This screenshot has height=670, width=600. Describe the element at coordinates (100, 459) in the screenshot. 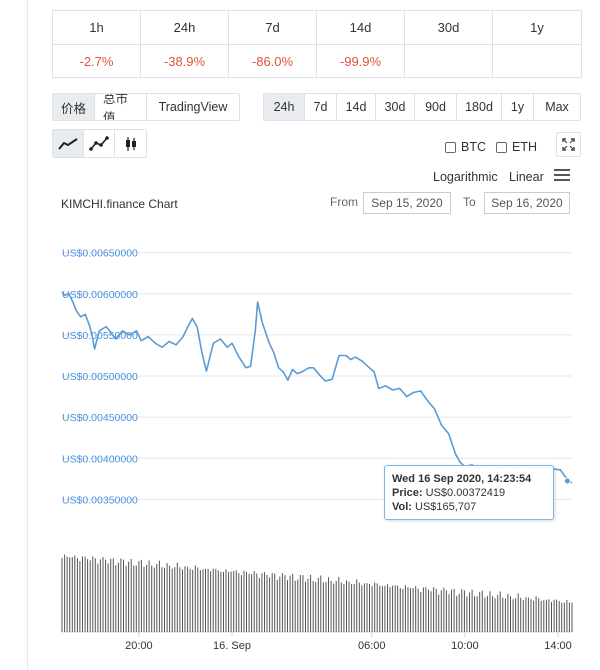

I see `y-tick-label: US$0.00400000` at that location.